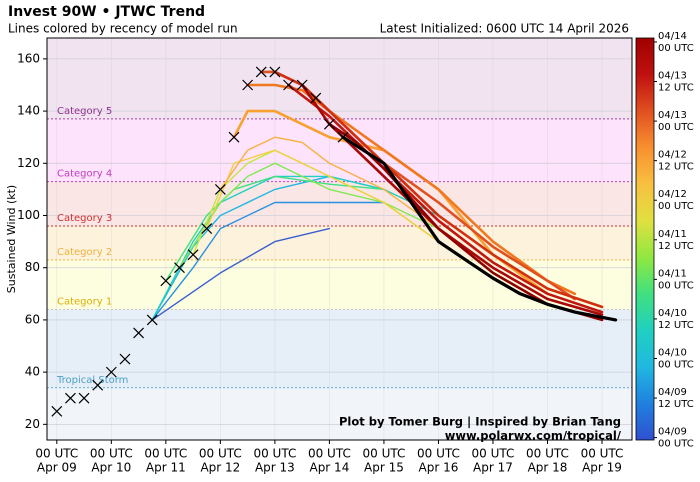 This screenshot has width=700, height=482. I want to click on x-tick-label: Apr 12, so click(220, 468).